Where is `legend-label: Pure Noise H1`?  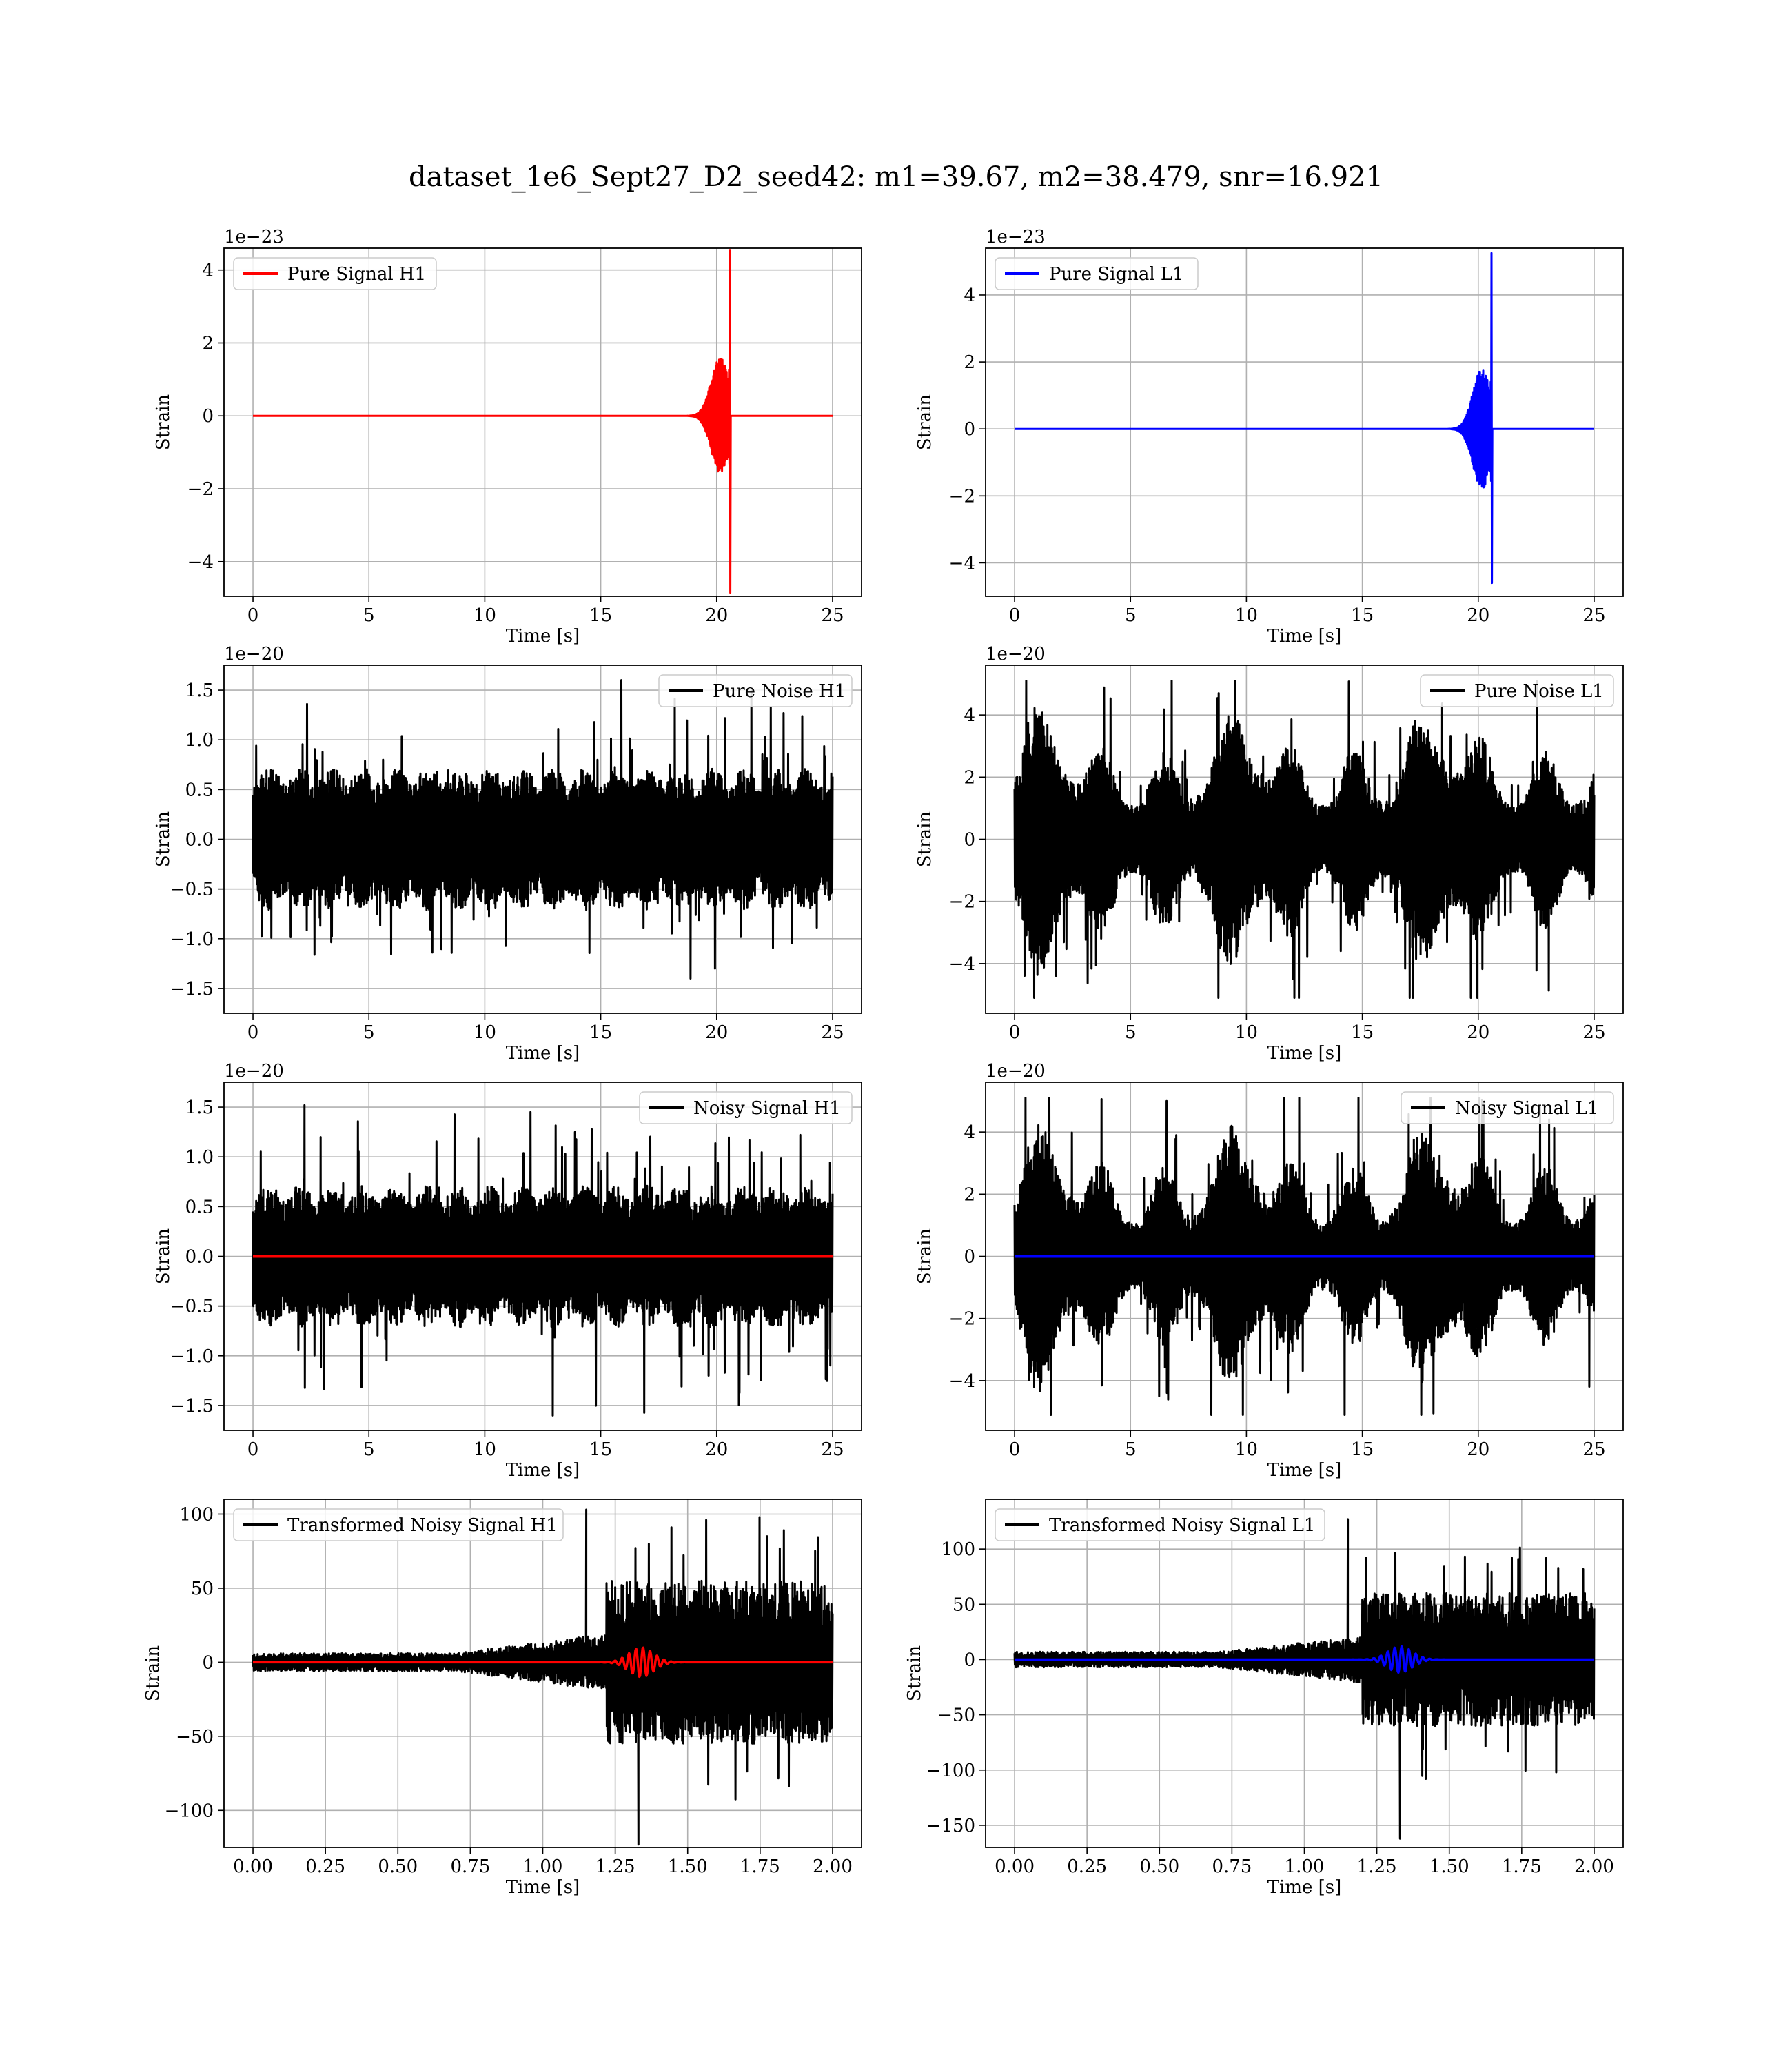
legend-label: Pure Noise H1 is located at coordinates (779, 691).